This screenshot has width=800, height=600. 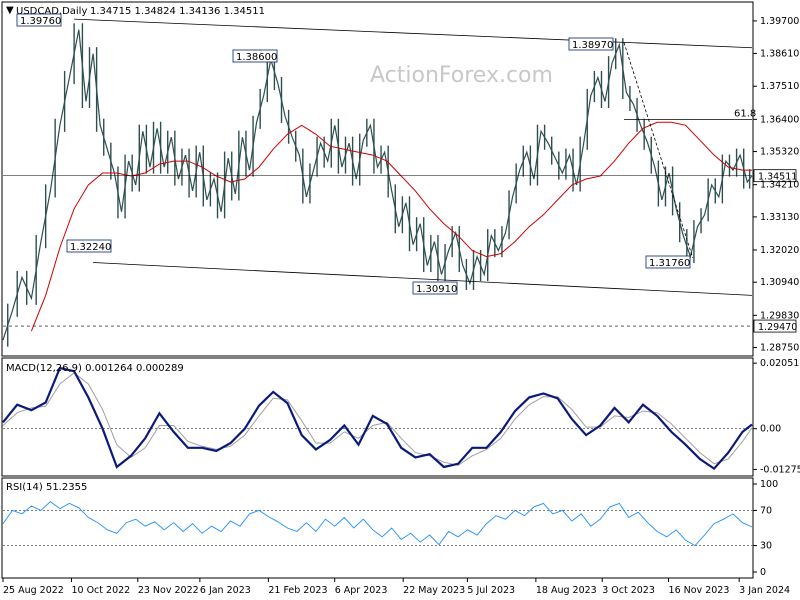 I want to click on price-tick-label: 1.32020, so click(x=779, y=250).